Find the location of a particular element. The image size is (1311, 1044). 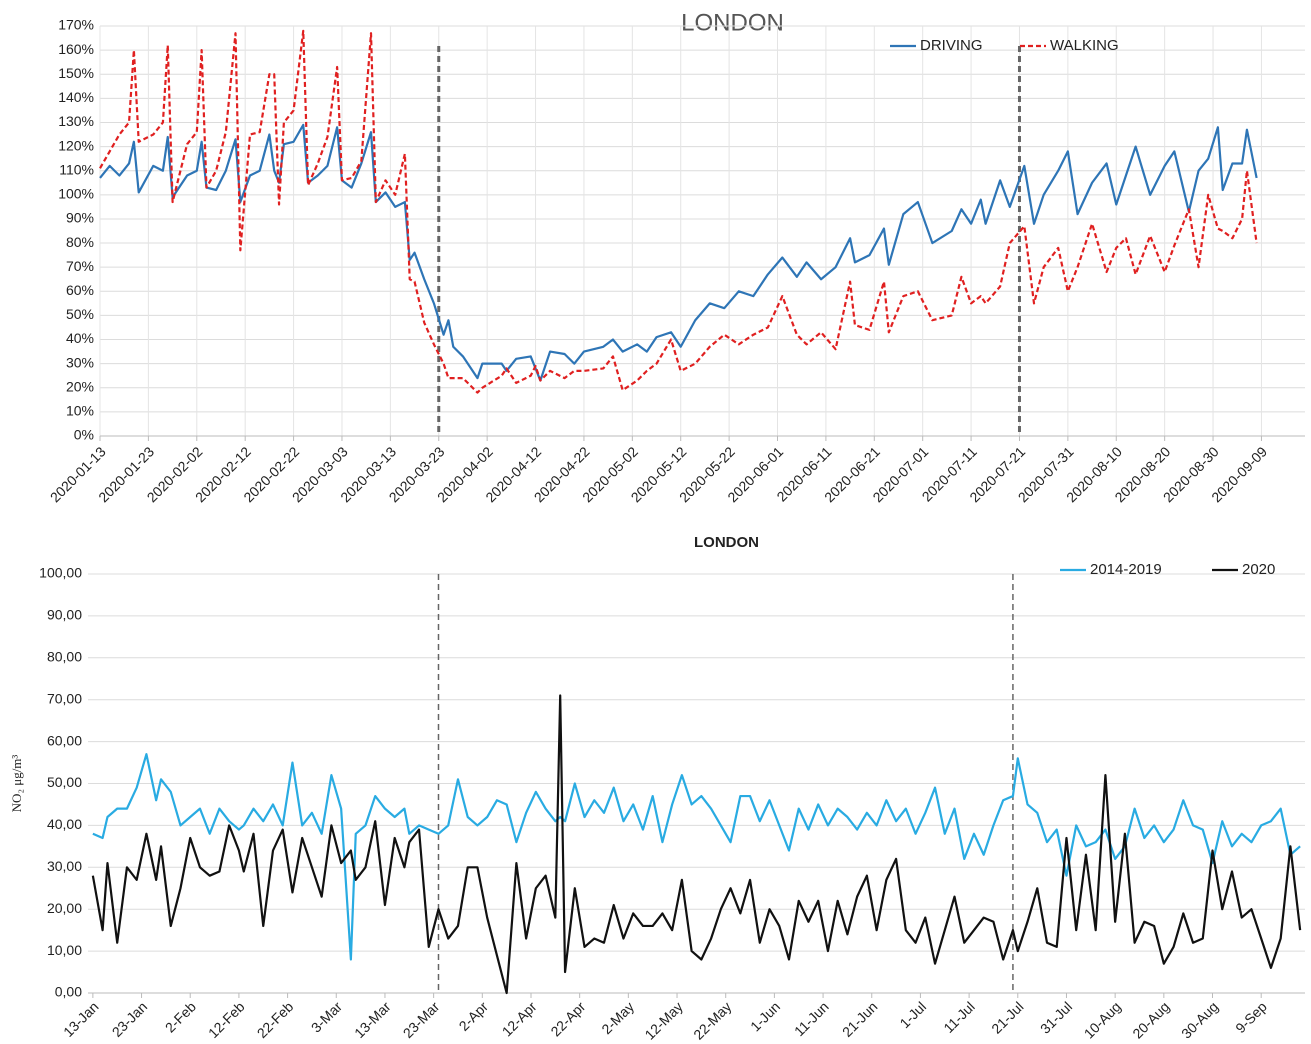

x-tick-label: 22-Apr is located at coordinates (567, 1018).